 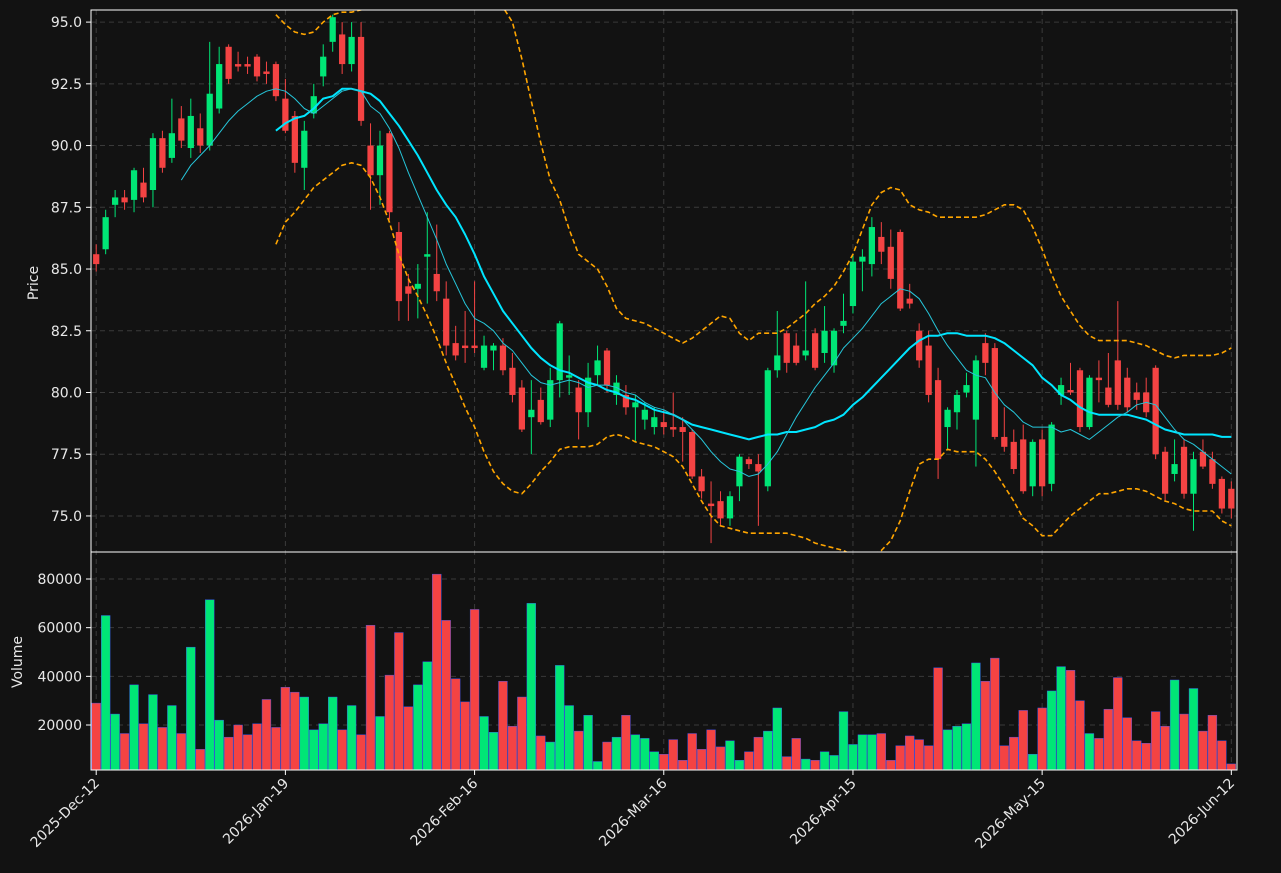 What do you see at coordinates (66, 517) in the screenshot?
I see `y-tick-label: 75.0` at bounding box center [66, 517].